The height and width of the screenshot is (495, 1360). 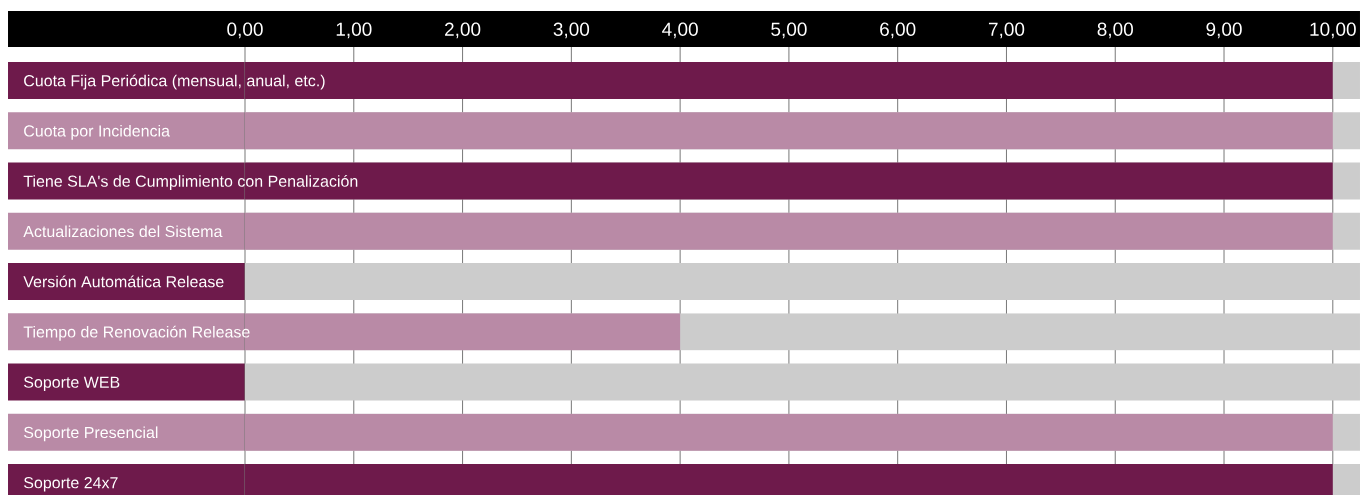 I want to click on y-tick-label: Actualizaciones del Sistema, so click(x=123, y=231).